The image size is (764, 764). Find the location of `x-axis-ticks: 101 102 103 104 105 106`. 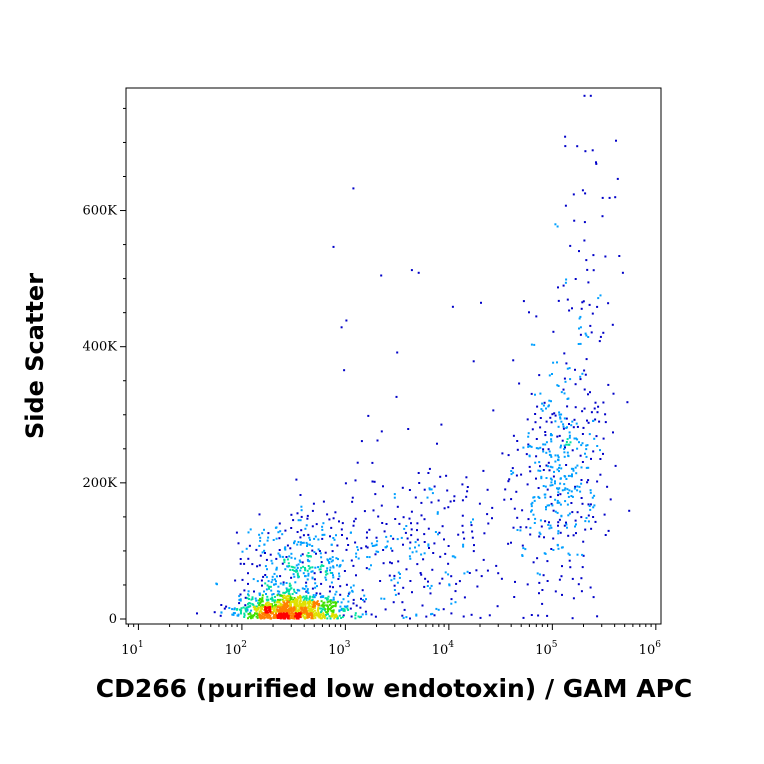

x-axis-ticks: 101 102 103 104 105 106 is located at coordinates (391, 641).